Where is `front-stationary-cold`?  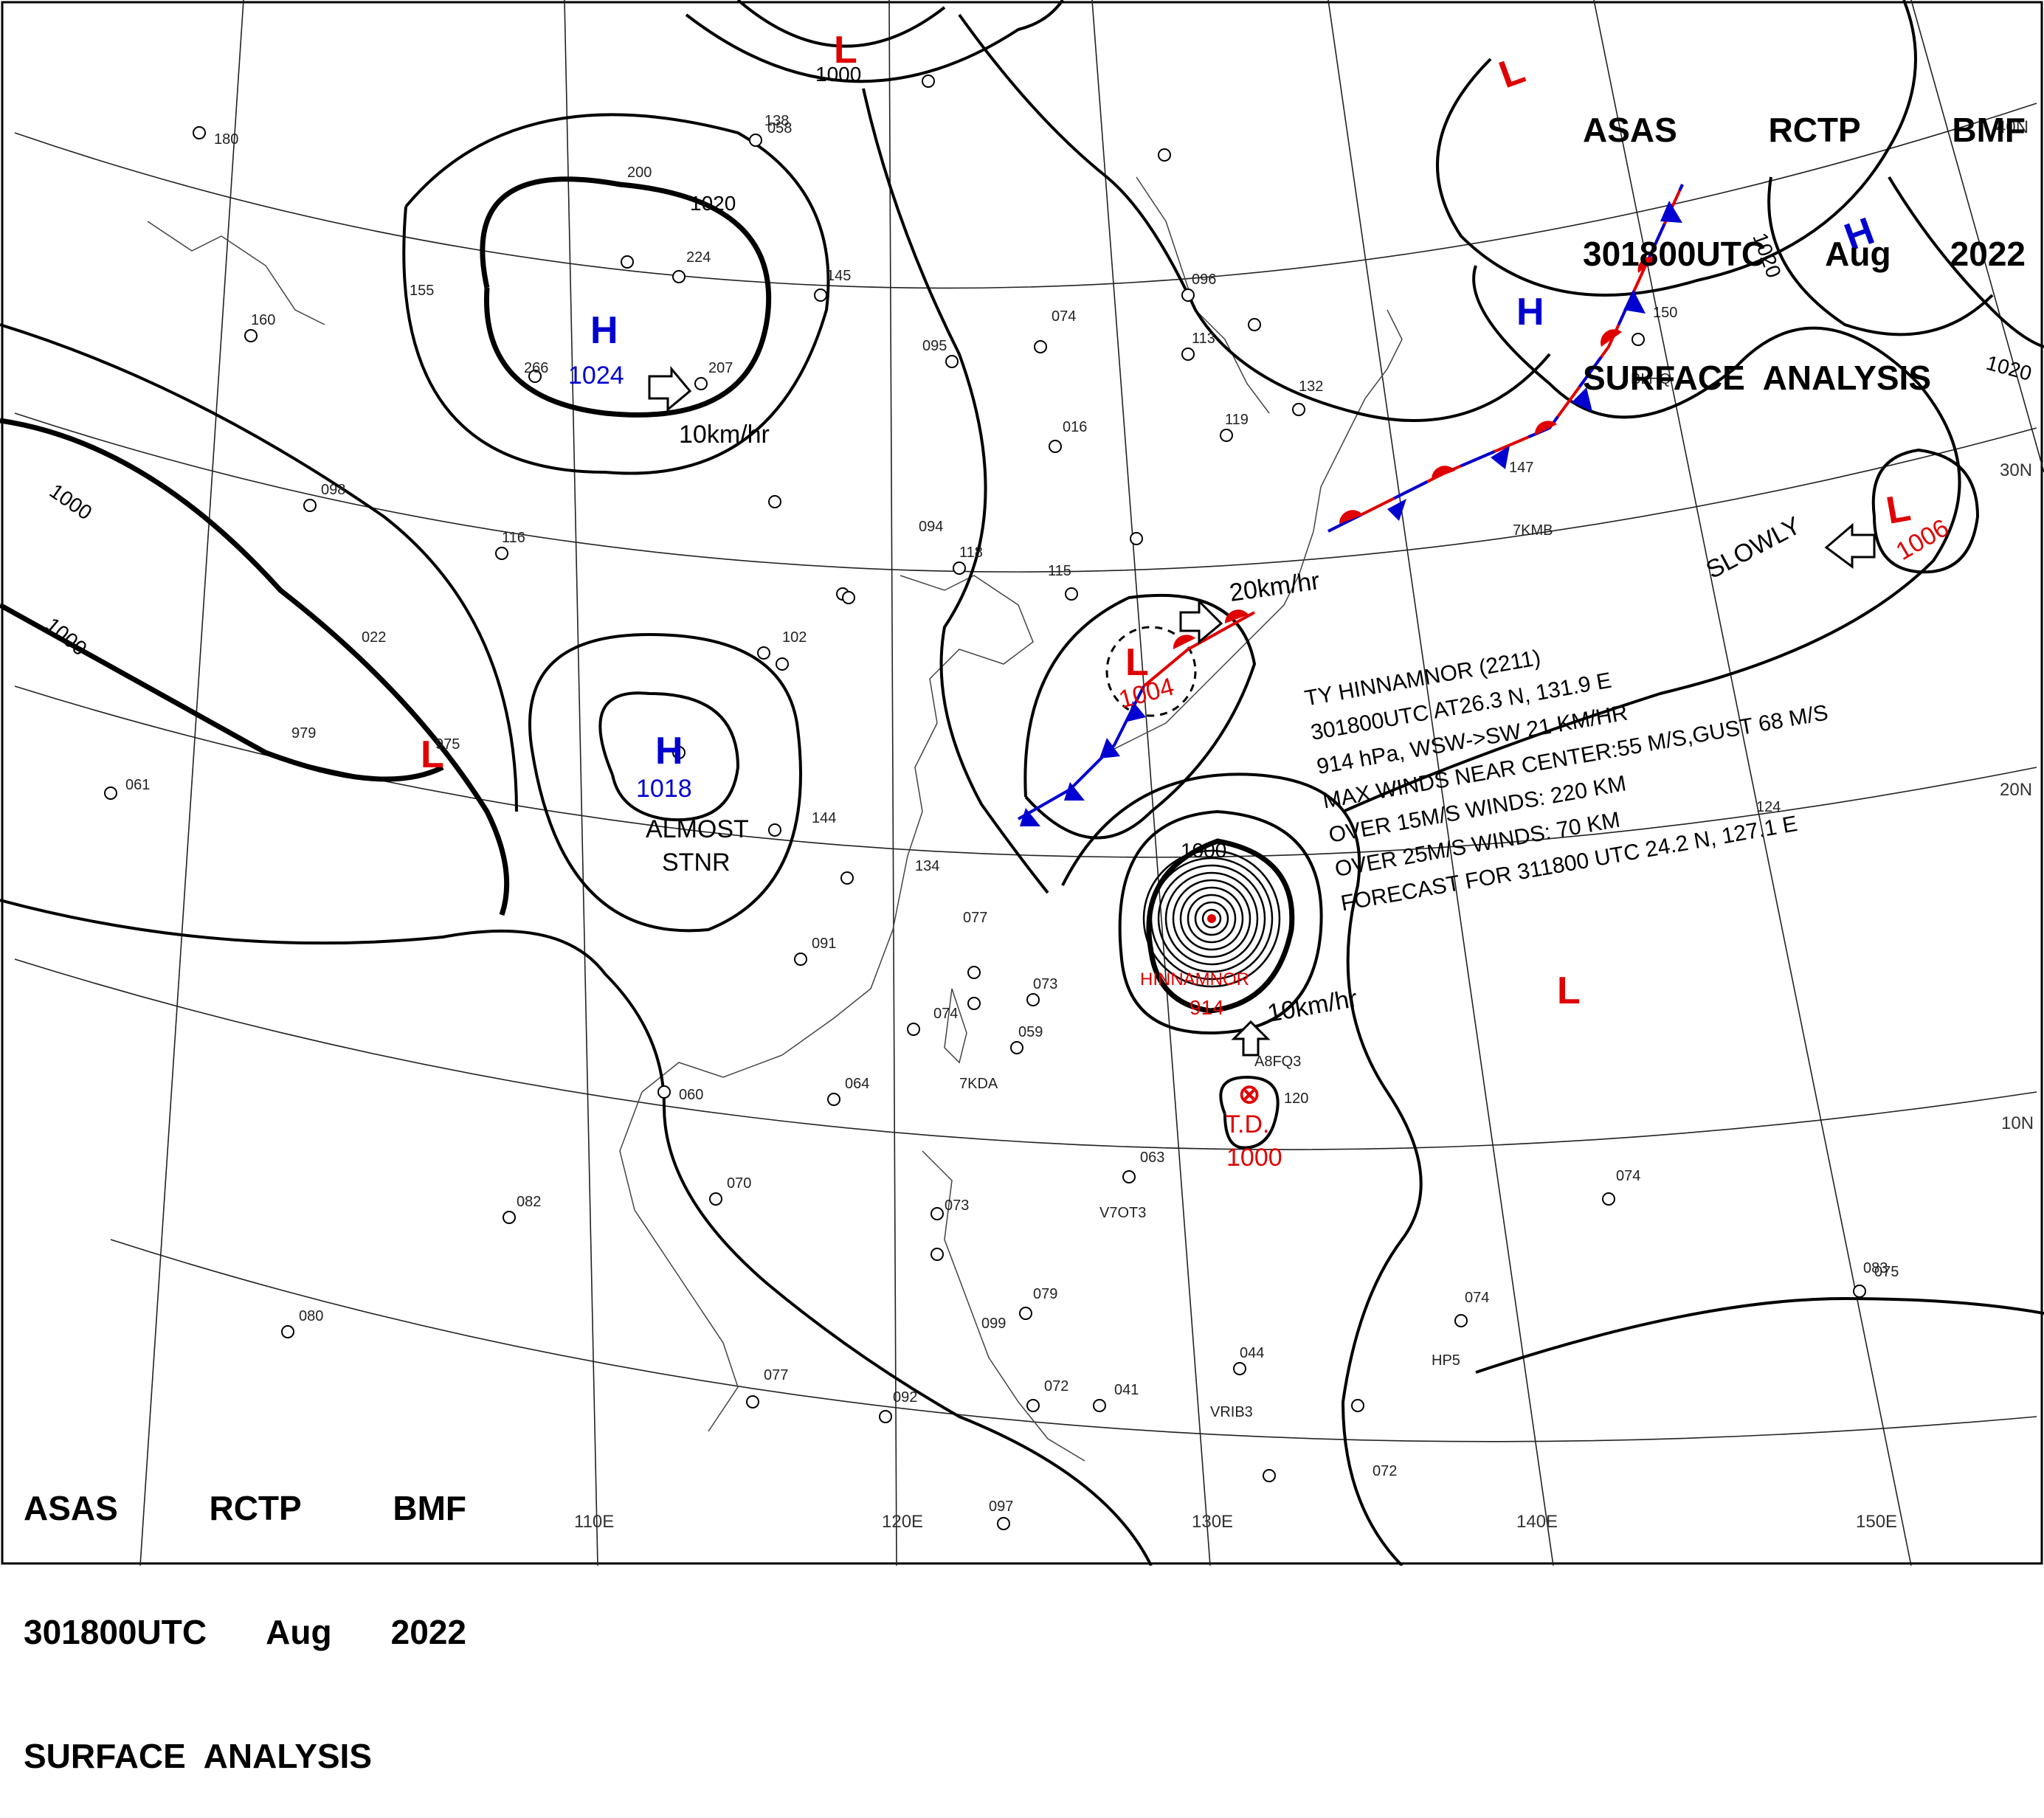
front-stationary-cold is located at coordinates (1505, 358).